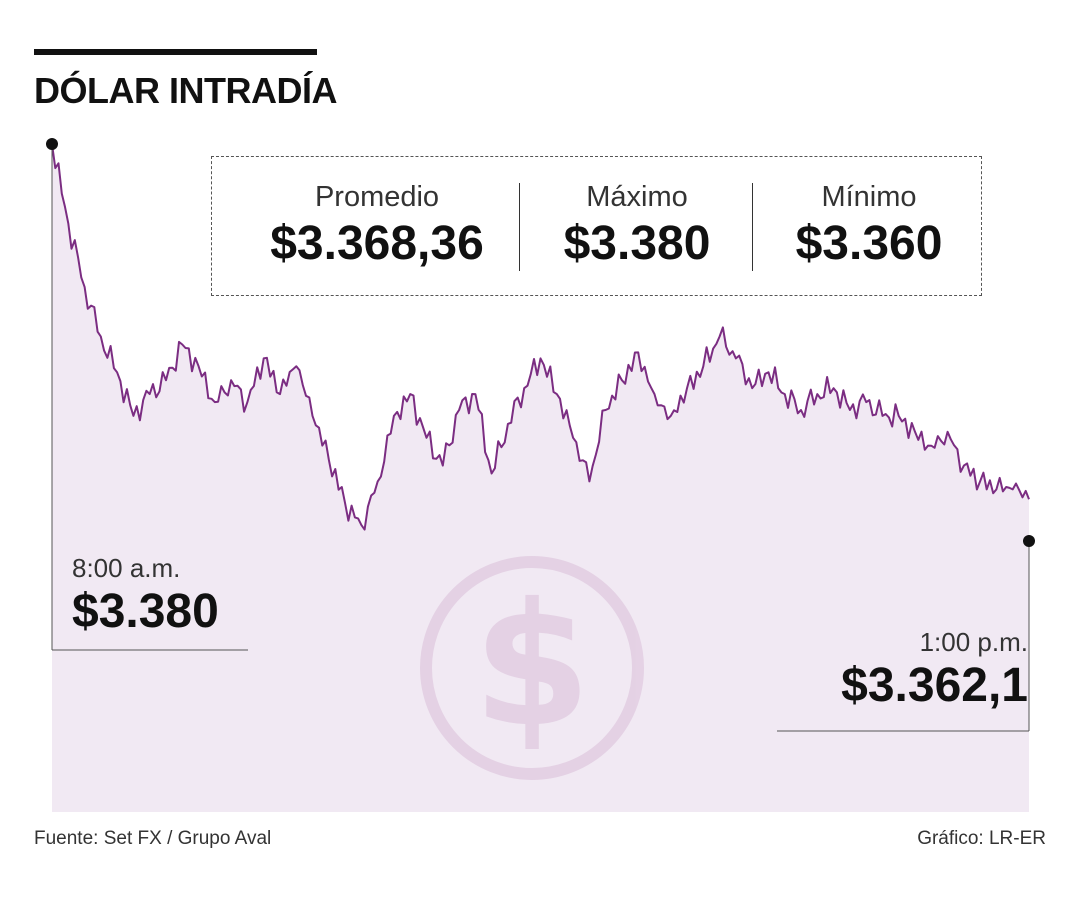  What do you see at coordinates (981, 838) in the screenshot?
I see `graphic-credit: Gráfico: LR-ER` at bounding box center [981, 838].